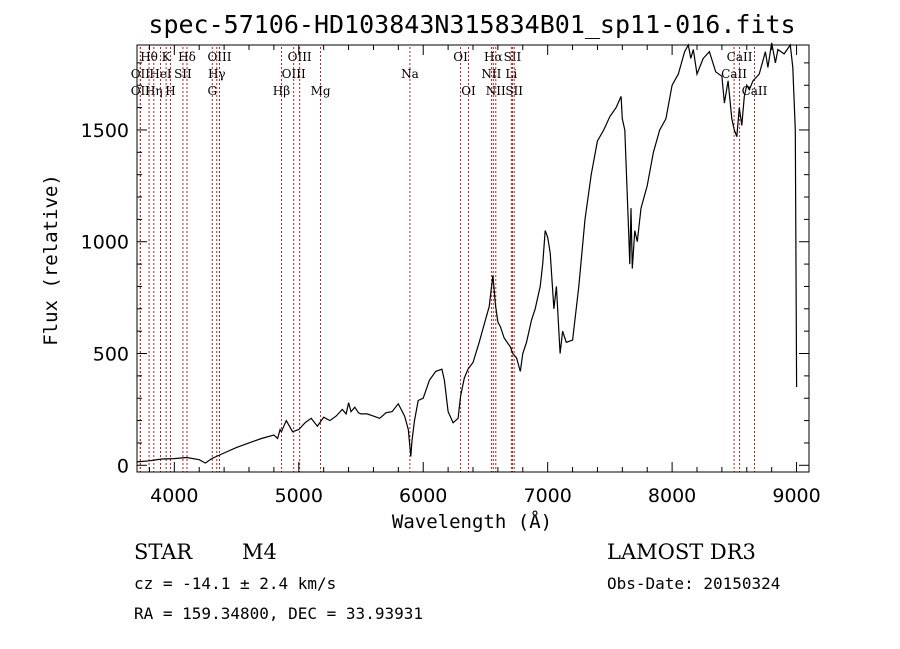 This screenshot has width=900, height=649. I want to click on y-tick-label: 0, so click(123, 466).